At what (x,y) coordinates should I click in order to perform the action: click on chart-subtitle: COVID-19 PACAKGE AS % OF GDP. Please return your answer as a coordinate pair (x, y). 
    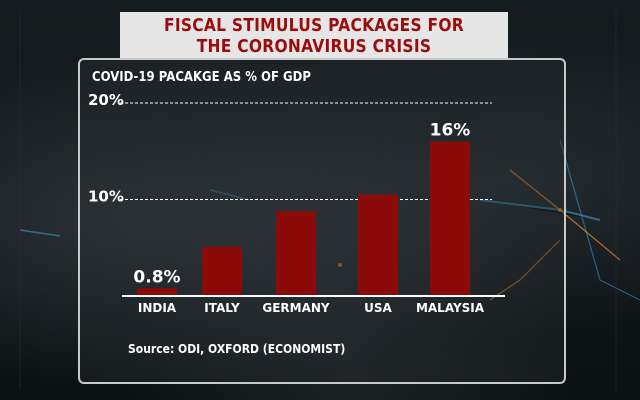
    Looking at the image, I should click on (201, 77).